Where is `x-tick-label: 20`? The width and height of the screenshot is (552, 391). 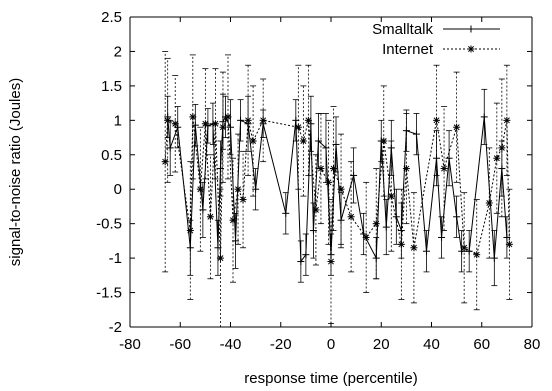
x-tick-label: 20 is located at coordinates (381, 344).